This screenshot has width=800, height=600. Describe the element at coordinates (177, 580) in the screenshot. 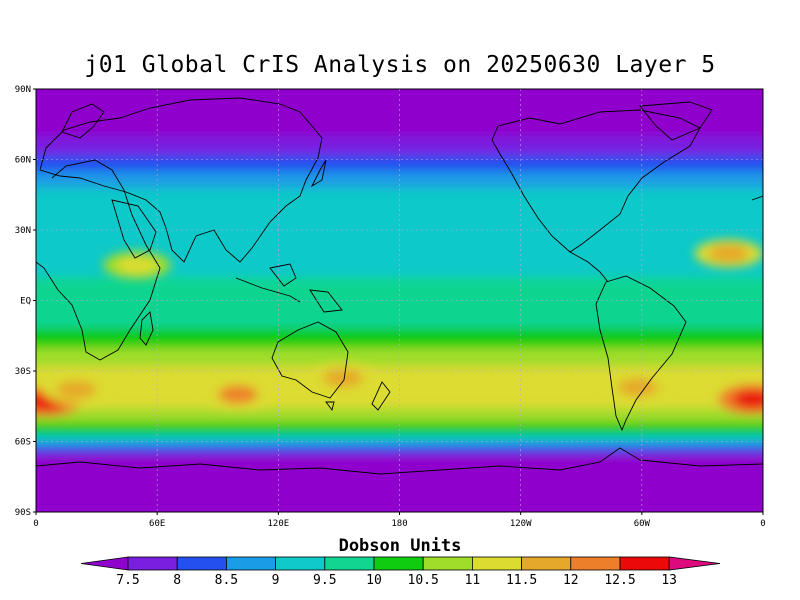

I see `colorbar-label: 8` at that location.